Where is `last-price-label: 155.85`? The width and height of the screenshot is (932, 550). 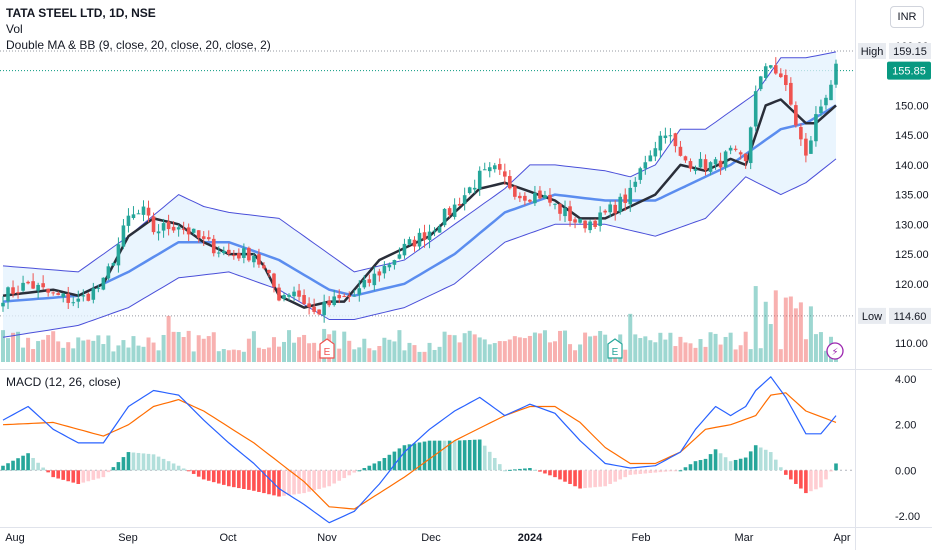 last-price-label: 155.85 is located at coordinates (909, 72).